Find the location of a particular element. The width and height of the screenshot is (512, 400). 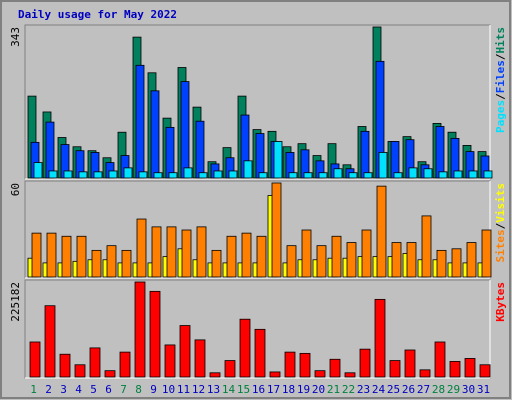

x-tick-label: 12 is located at coordinates (198, 389).